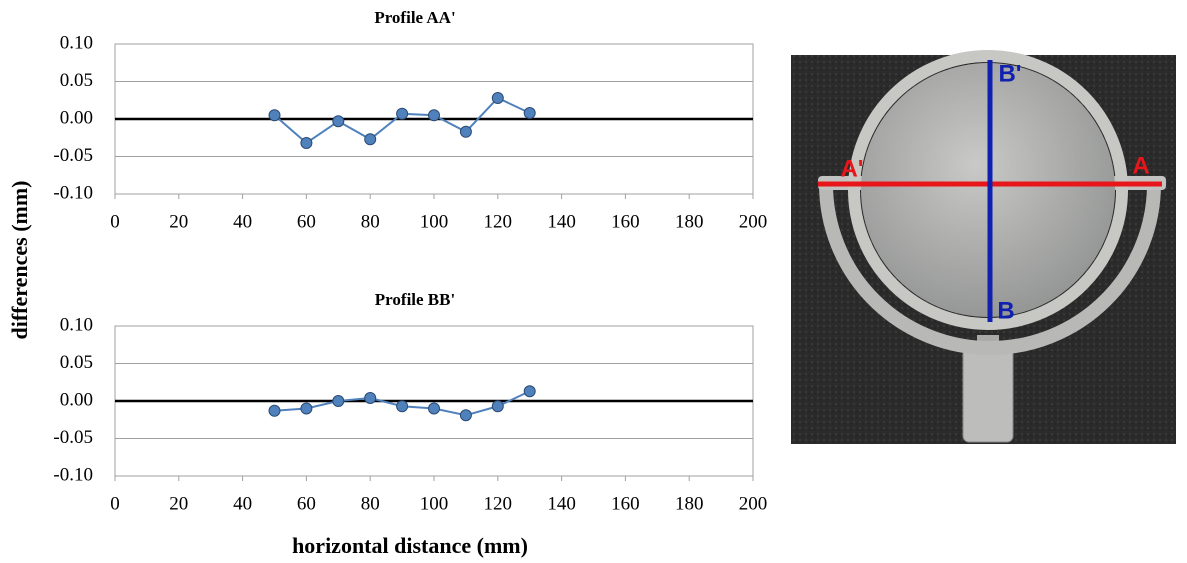  Describe the element at coordinates (410, 545) in the screenshot. I see `x-axis-label: horizontal distance (mm)` at that location.